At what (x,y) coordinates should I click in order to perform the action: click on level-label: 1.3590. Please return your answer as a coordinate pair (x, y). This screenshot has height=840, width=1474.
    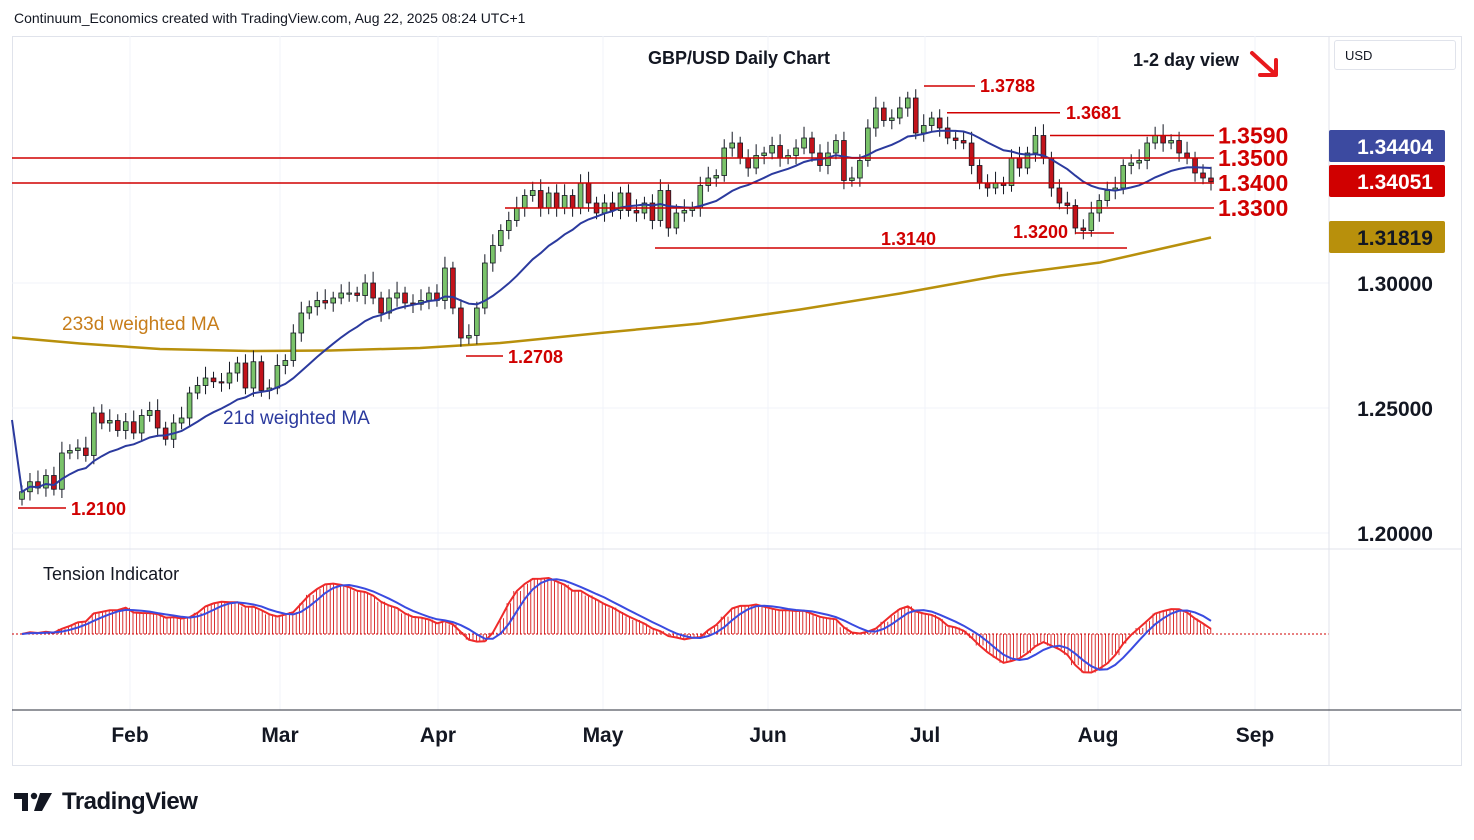
    Looking at the image, I should click on (1253, 136).